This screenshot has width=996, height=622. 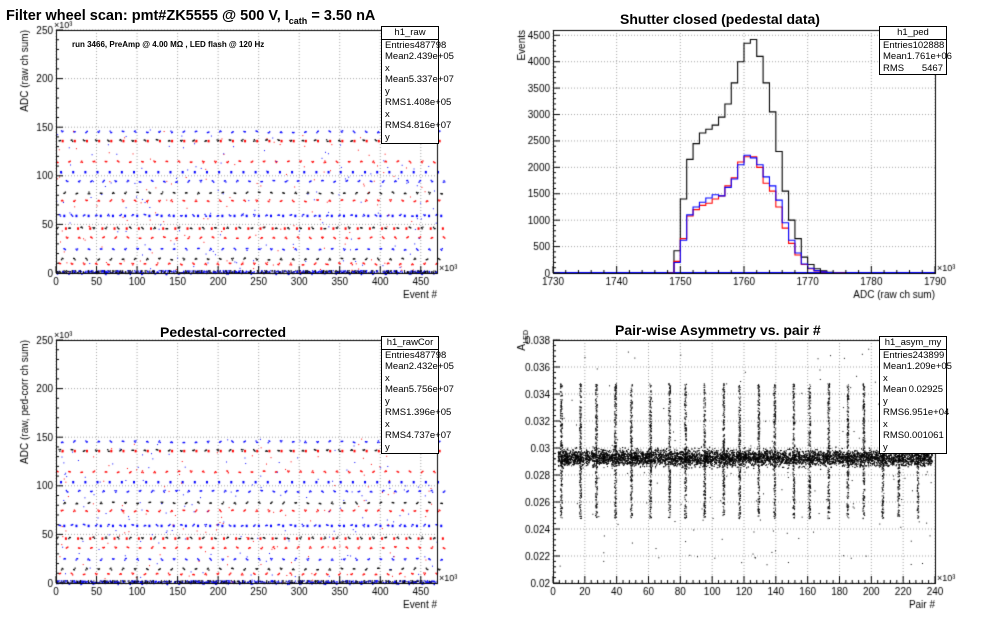 I want to click on stats-row: Mean y 0.02925, so click(x=913, y=395).